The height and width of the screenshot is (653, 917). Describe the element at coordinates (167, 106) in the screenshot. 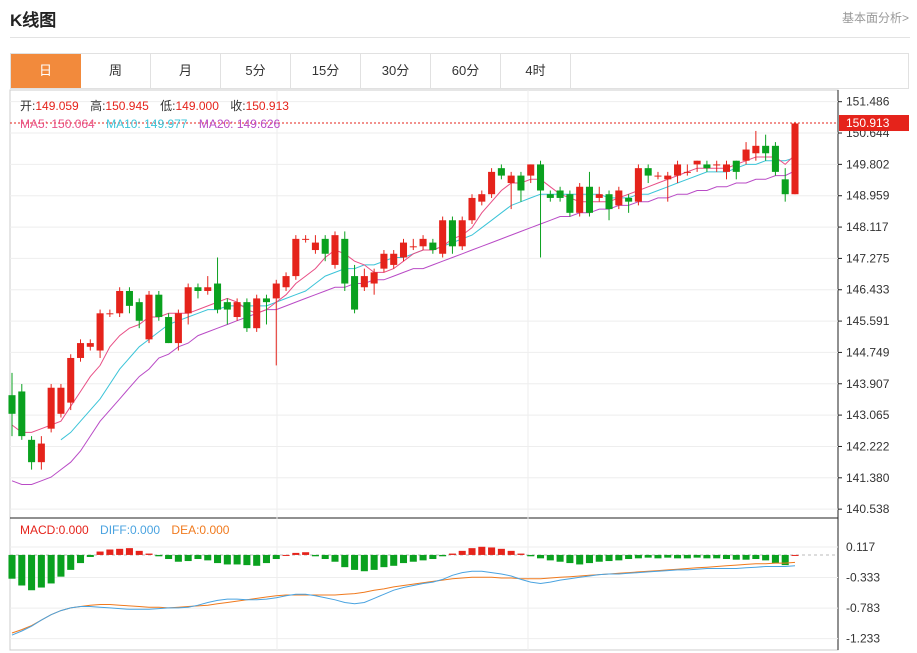

I see `low-label: 低:` at that location.